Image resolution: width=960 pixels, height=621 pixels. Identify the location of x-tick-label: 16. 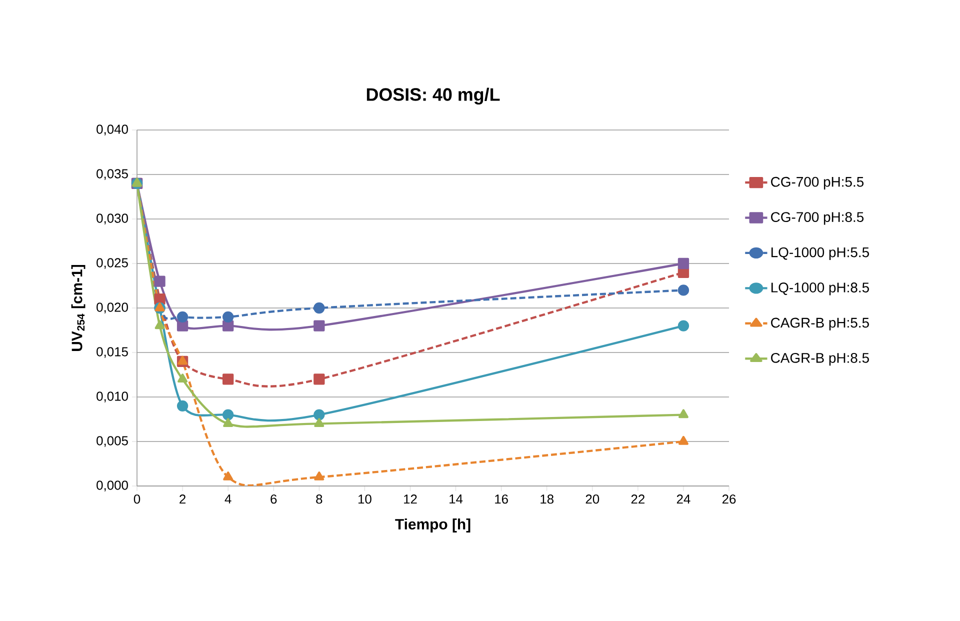
(501, 499).